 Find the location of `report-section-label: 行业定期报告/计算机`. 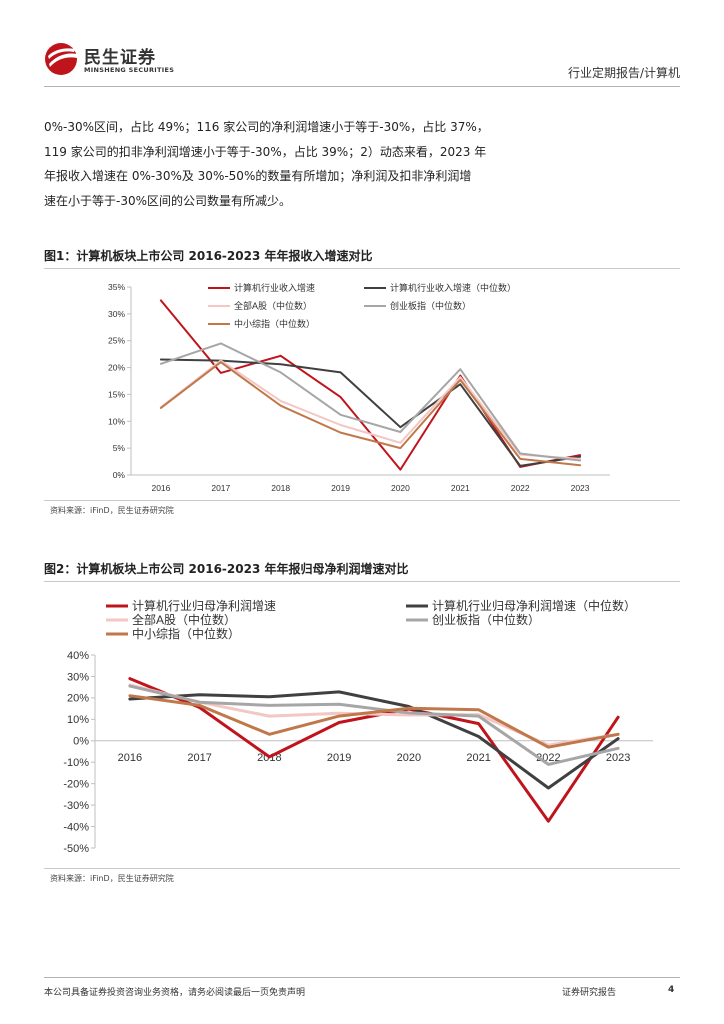

report-section-label: 行业定期报告/计算机 is located at coordinates (623, 73).